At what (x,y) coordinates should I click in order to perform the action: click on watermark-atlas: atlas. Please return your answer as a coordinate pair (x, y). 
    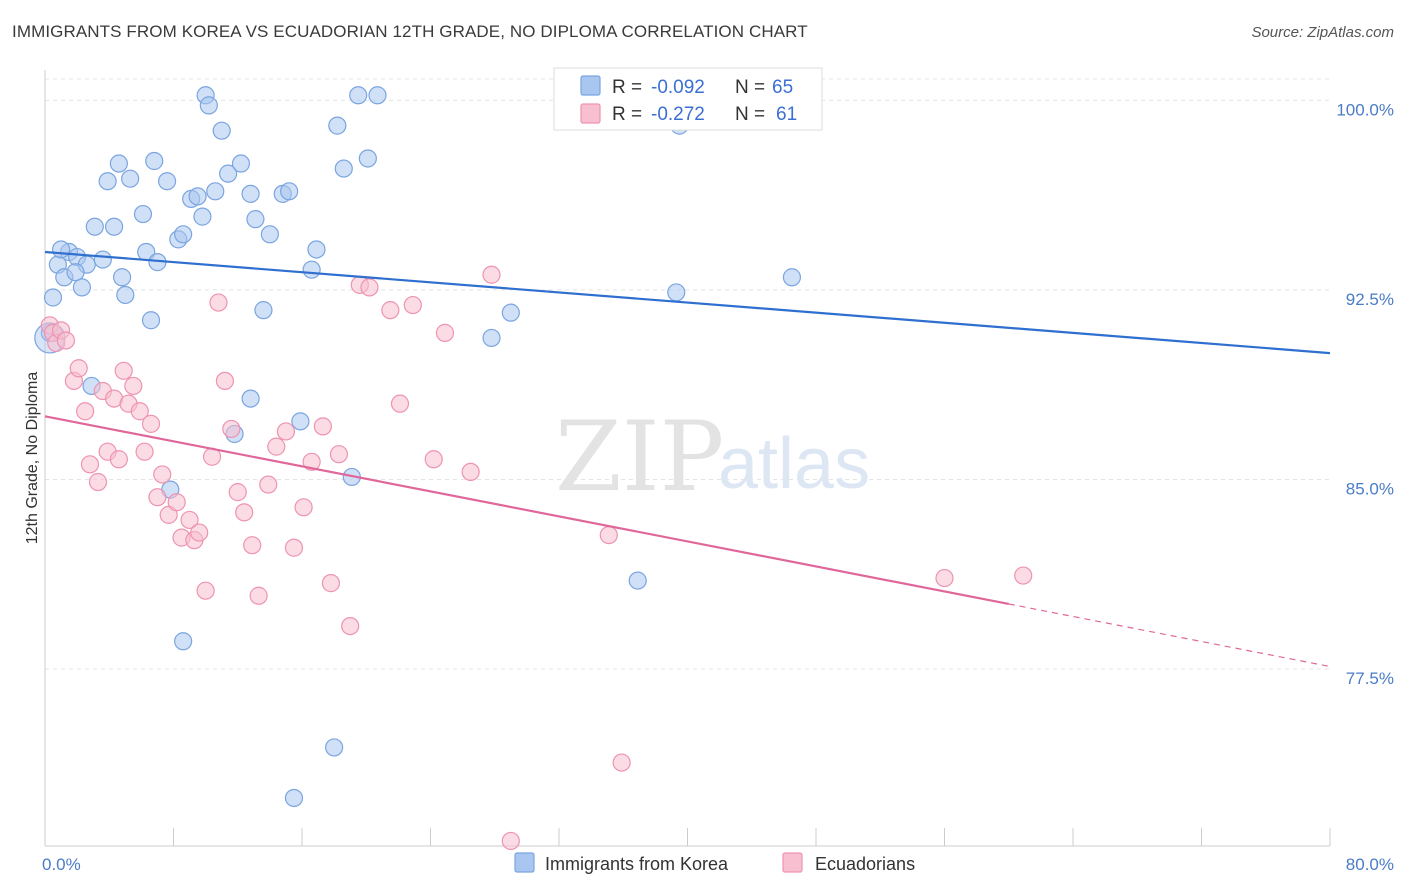
    Looking at the image, I should click on (794, 464).